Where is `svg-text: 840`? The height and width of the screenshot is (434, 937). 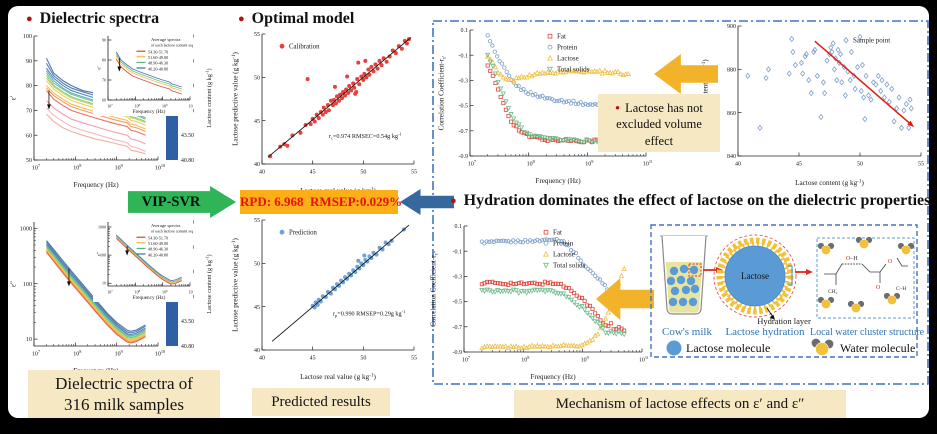 svg-text: 840 is located at coordinates (731, 157).